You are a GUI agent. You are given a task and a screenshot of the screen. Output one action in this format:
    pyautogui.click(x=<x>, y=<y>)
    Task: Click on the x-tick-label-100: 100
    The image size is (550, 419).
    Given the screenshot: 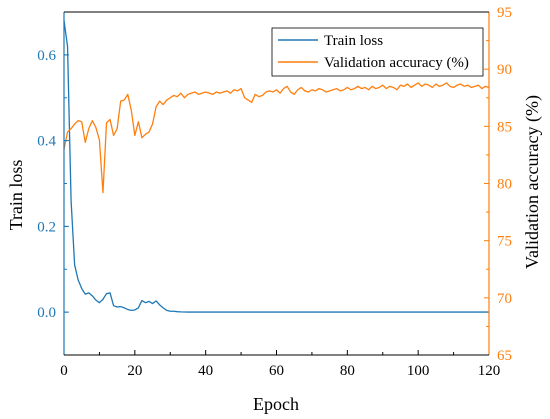 What is the action you would take?
    pyautogui.click(x=418, y=371)
    